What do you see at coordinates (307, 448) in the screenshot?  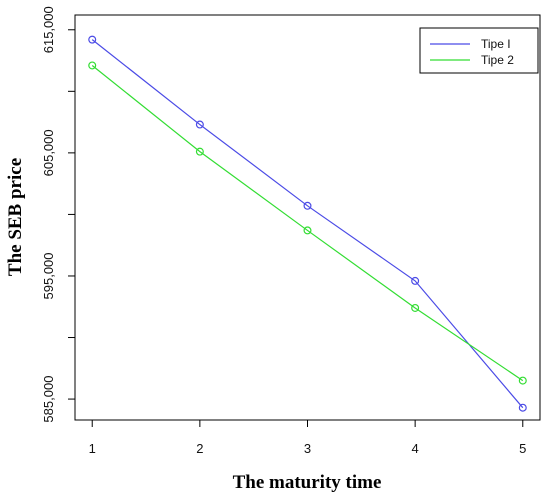 I see `x-tick-label-2: 3` at bounding box center [307, 448].